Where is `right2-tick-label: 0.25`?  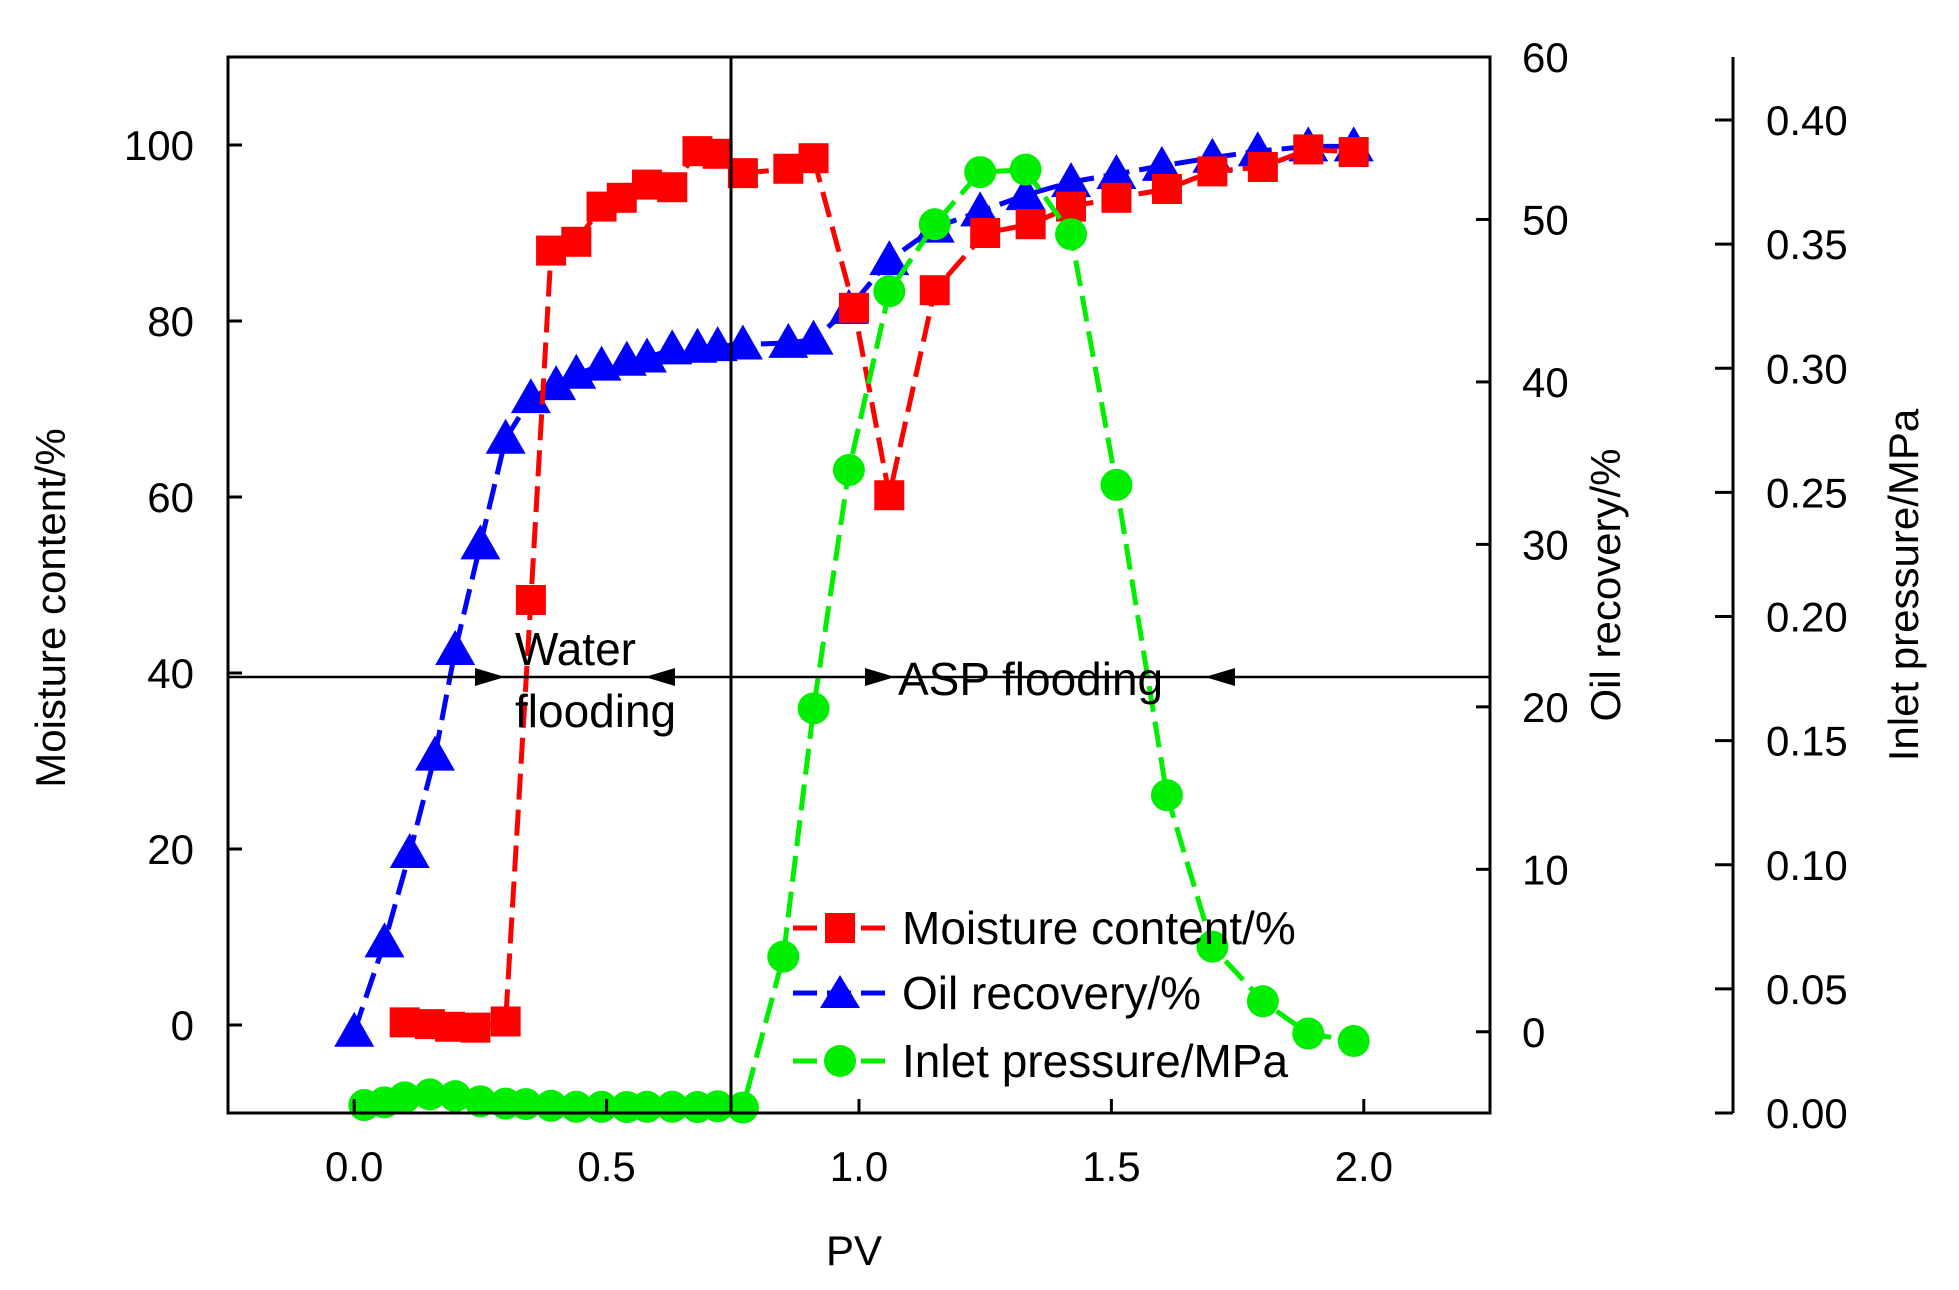
right2-tick-label: 0.25 is located at coordinates (1807, 492).